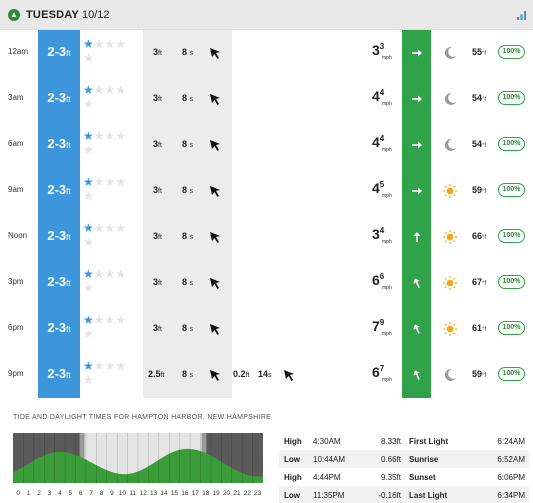 The height and width of the screenshot is (503, 533). Describe the element at coordinates (96, 15) in the screenshot. I see `day-date: 10/12` at that location.